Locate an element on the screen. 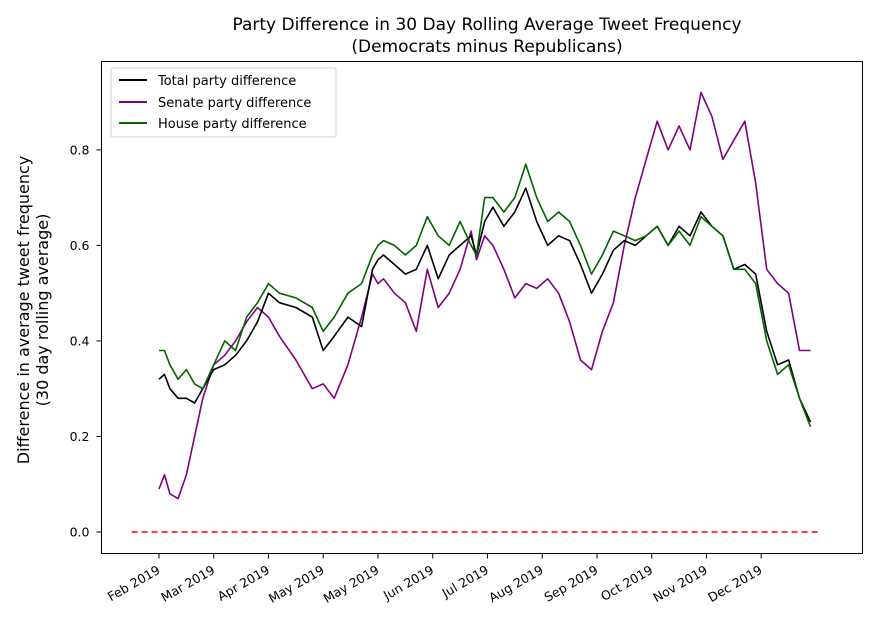  x-tick-label: Sep 2019 is located at coordinates (571, 583).